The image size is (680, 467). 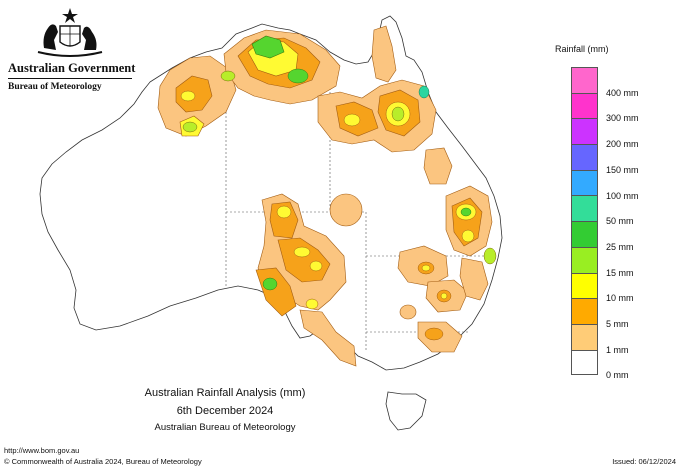 What do you see at coordinates (622, 118) in the screenshot?
I see `legend-label: 300 mm` at bounding box center [622, 118].